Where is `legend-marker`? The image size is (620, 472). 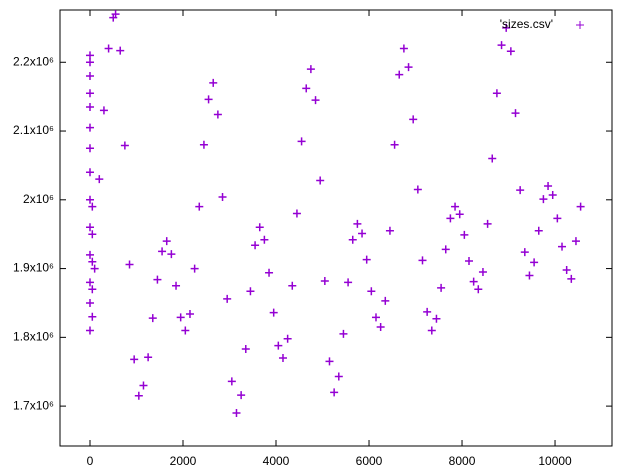 legend-marker is located at coordinates (580, 25).